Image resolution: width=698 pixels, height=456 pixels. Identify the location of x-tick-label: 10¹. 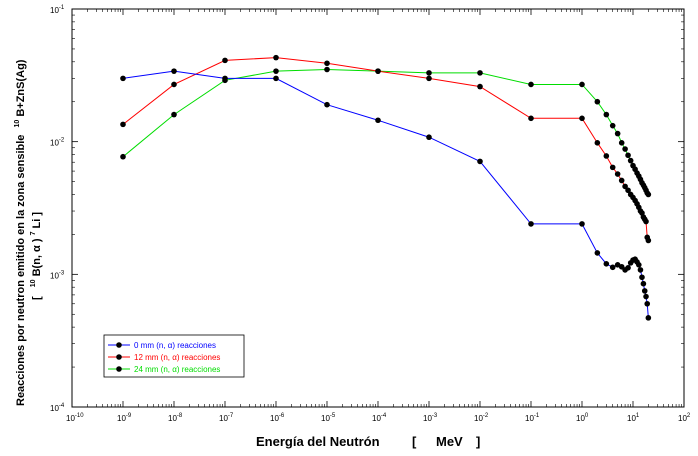
(633, 418).